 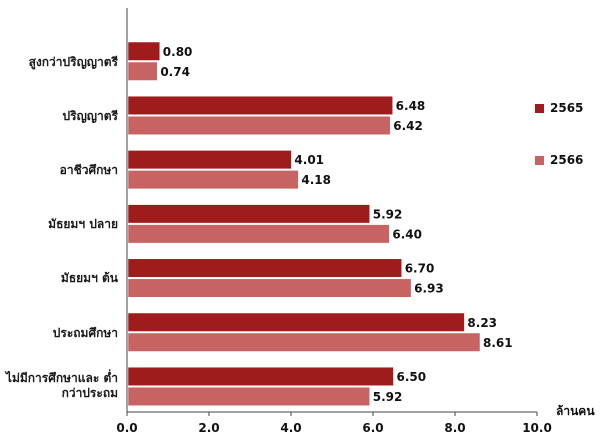 What do you see at coordinates (454, 428) in the screenshot?
I see `x-tick-label: 8.0` at bounding box center [454, 428].